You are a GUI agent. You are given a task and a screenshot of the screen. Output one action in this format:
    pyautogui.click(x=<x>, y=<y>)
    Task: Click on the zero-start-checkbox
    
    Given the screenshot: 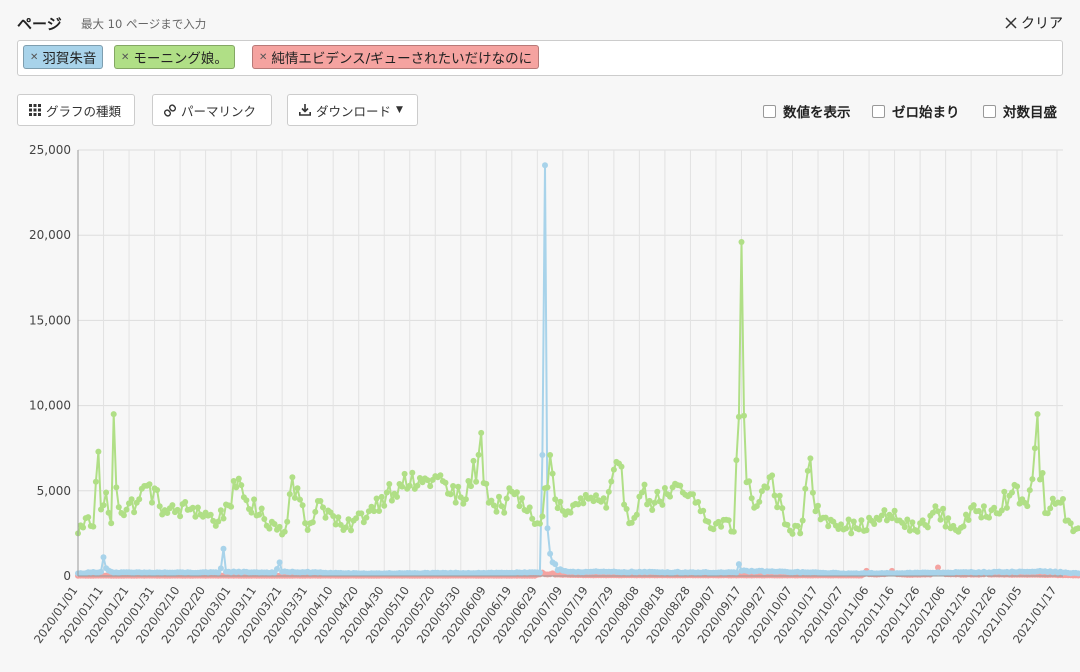 What is the action you would take?
    pyautogui.click(x=878, y=111)
    